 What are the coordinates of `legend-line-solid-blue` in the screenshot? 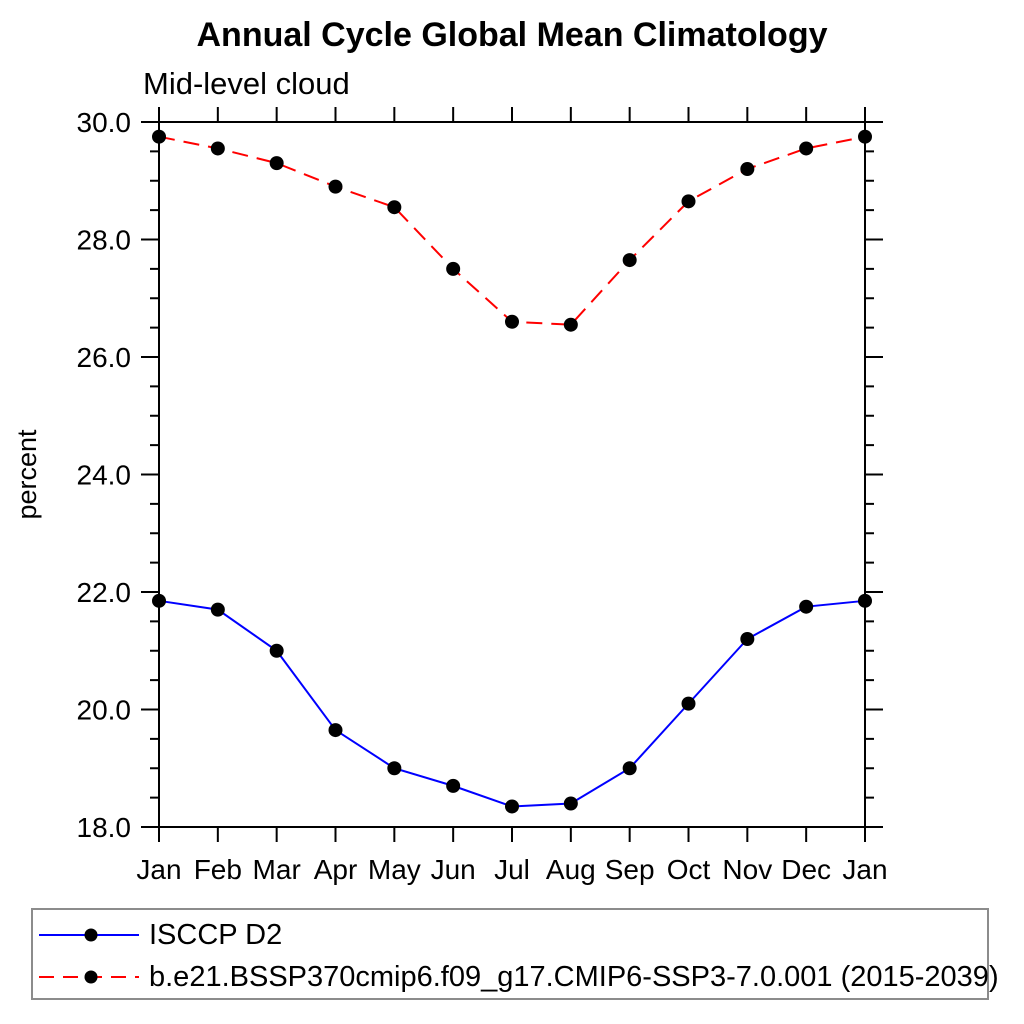 It's located at (89, 935).